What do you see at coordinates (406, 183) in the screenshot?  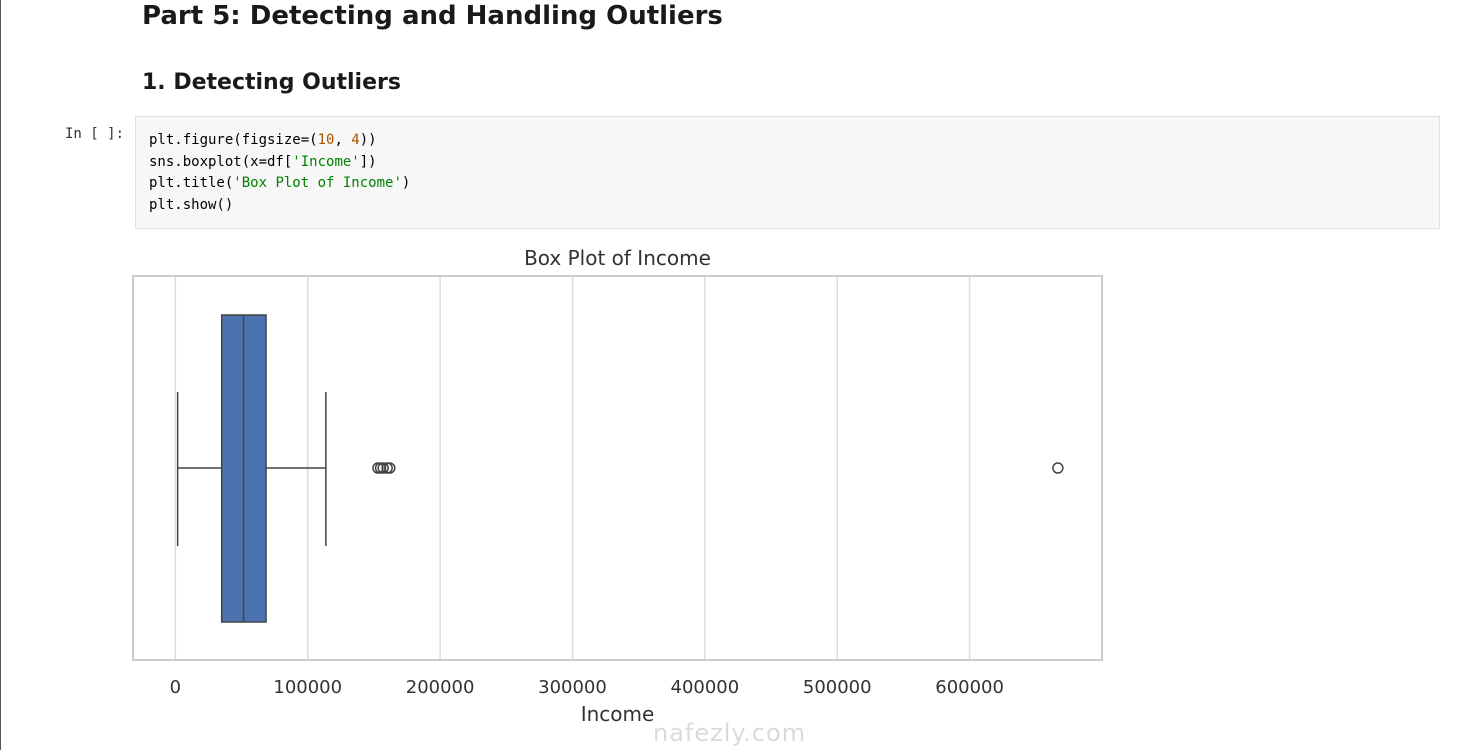 I see `code-token: )` at bounding box center [406, 183].